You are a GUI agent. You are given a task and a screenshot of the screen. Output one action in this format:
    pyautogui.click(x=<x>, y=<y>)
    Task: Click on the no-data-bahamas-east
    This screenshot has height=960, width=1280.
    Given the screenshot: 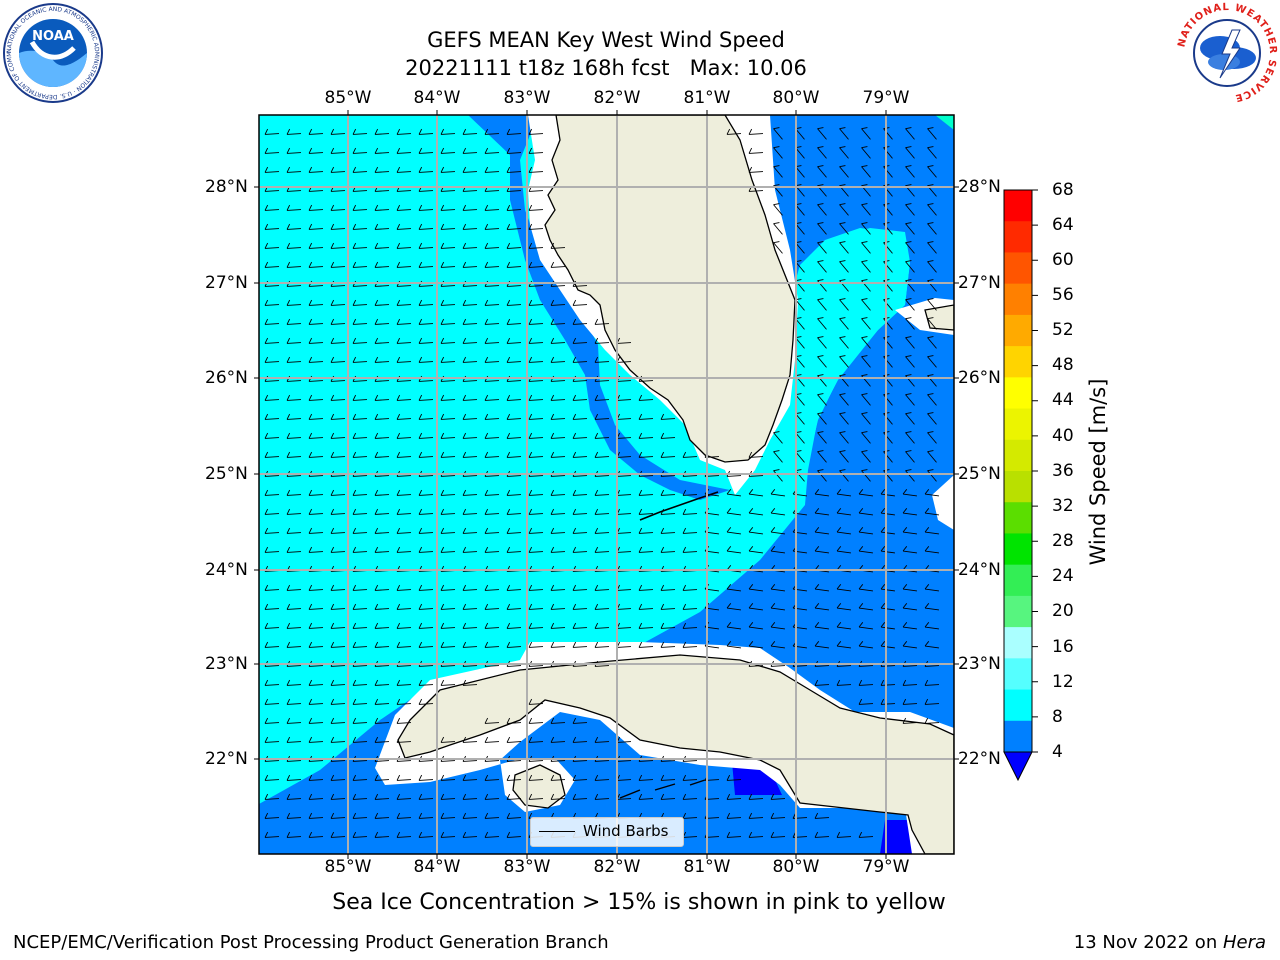 What is the action you would take?
    pyautogui.click(x=943, y=502)
    